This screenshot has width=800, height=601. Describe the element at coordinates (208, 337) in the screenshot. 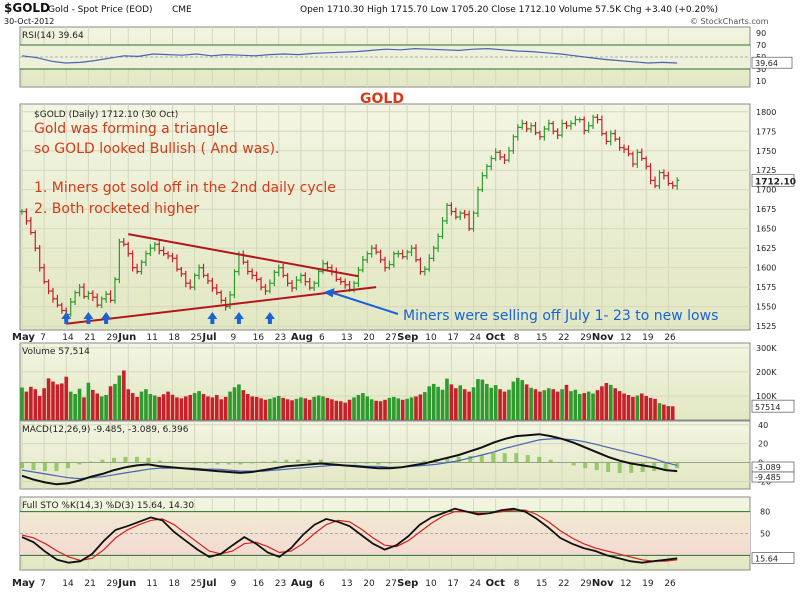

I see `top-x-label: Jul` at that location.